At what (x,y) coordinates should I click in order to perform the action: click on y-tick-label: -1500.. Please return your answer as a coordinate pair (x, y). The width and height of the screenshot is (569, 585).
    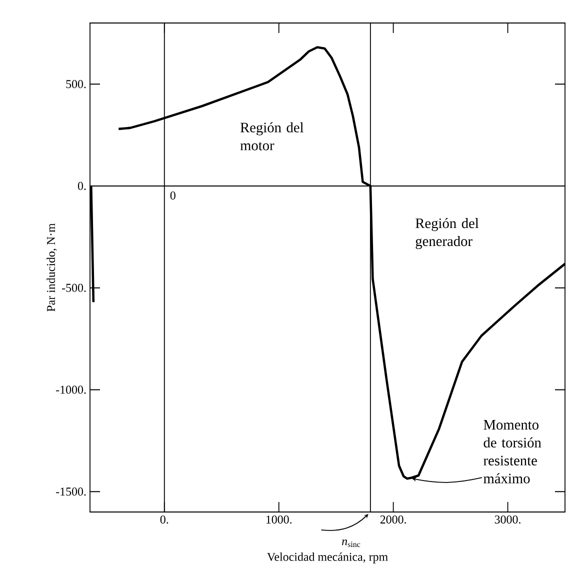
    Looking at the image, I should click on (71, 492).